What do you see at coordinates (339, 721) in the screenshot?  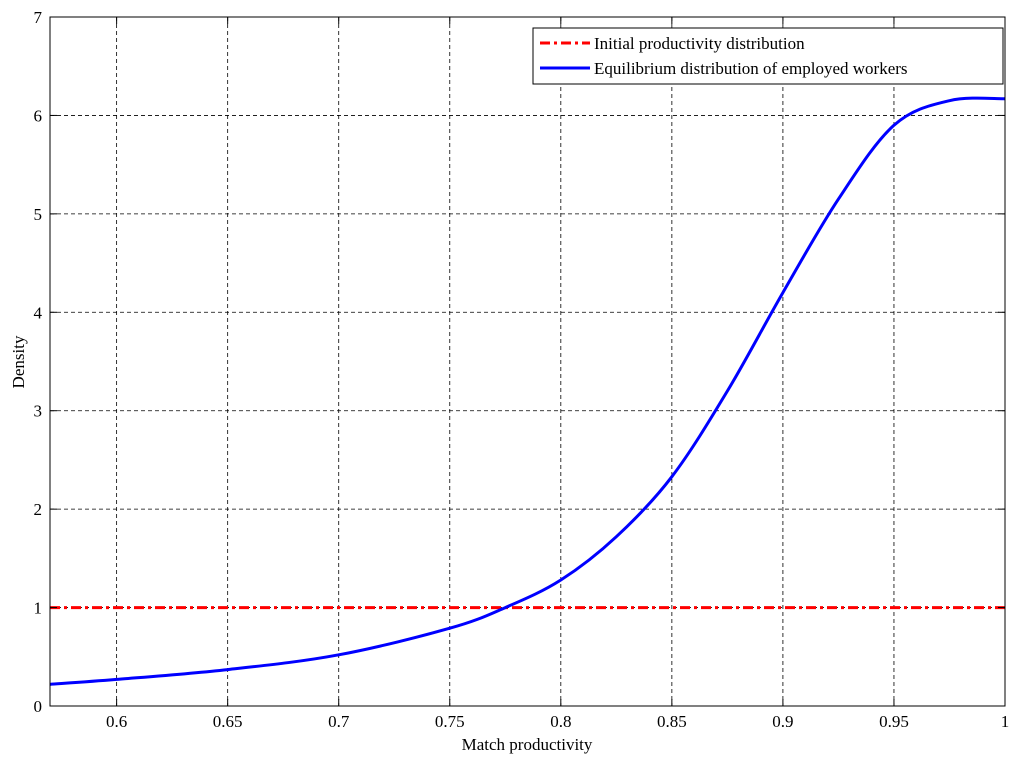 I see `x-tick-label: 0.7` at bounding box center [339, 721].